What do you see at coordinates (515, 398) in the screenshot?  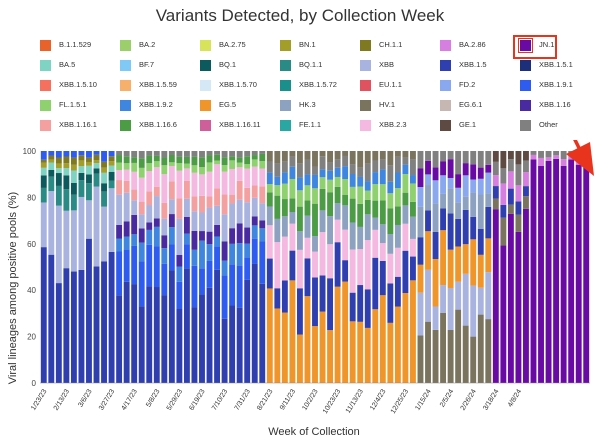 I see `x-tick-label: 4/8/24` at bounding box center [515, 398].